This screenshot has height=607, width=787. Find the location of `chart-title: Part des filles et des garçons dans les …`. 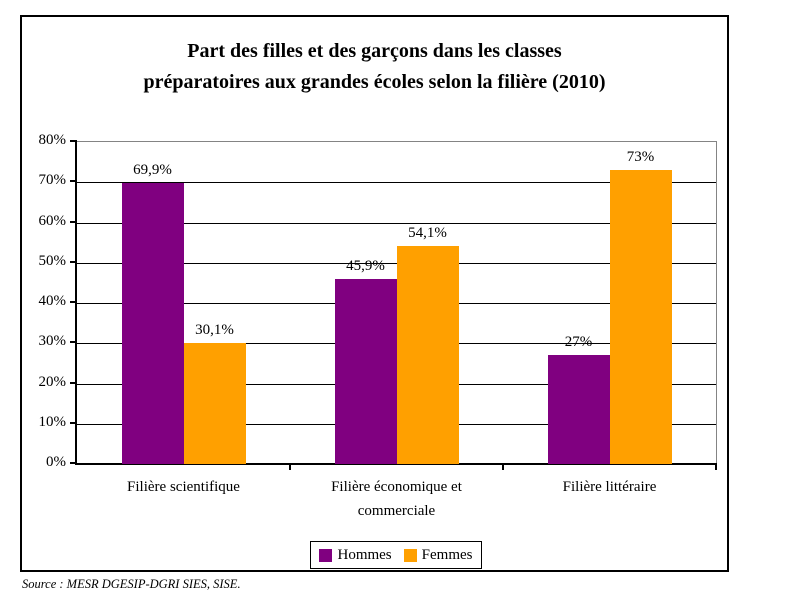

chart-title: Part des filles et des garçons dans les … is located at coordinates (374, 67).